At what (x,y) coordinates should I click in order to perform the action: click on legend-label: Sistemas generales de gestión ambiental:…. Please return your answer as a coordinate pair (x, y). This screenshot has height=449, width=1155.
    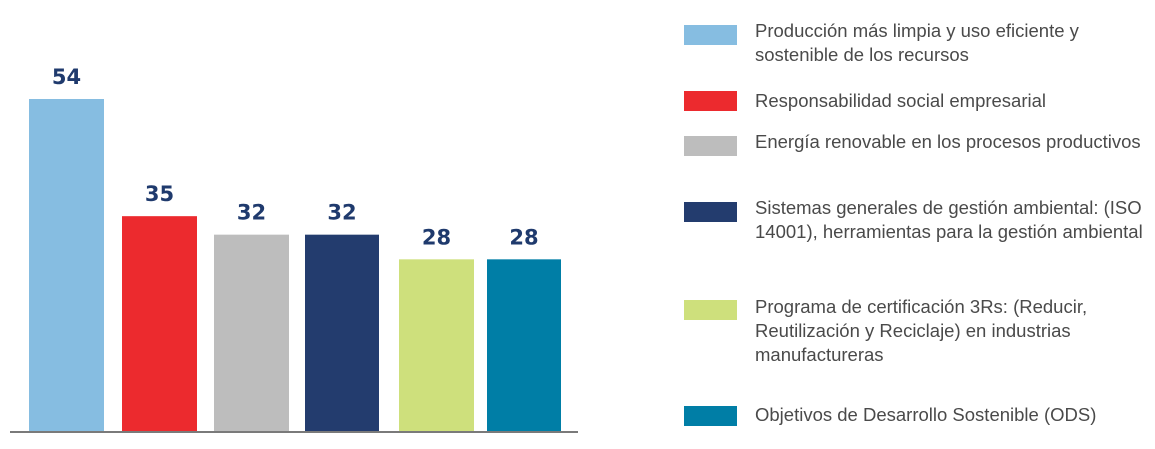
    Looking at the image, I should click on (949, 219).